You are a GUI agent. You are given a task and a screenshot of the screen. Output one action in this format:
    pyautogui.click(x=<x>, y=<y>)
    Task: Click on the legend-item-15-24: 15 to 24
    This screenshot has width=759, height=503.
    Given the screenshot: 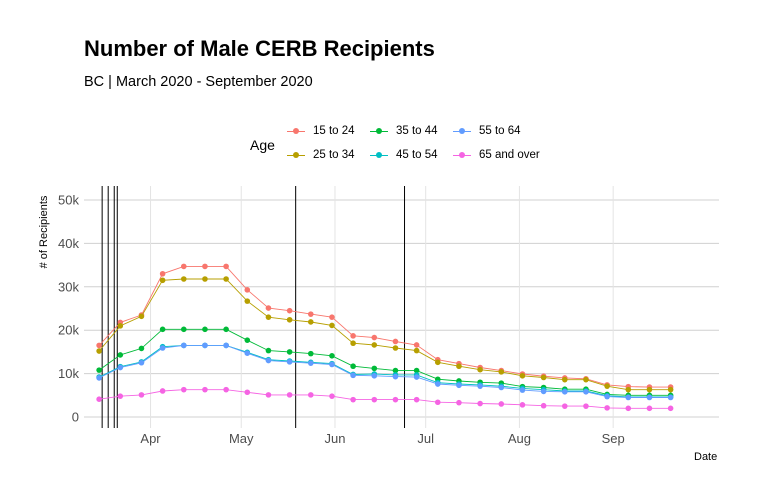 What is the action you would take?
    pyautogui.click(x=320, y=131)
    